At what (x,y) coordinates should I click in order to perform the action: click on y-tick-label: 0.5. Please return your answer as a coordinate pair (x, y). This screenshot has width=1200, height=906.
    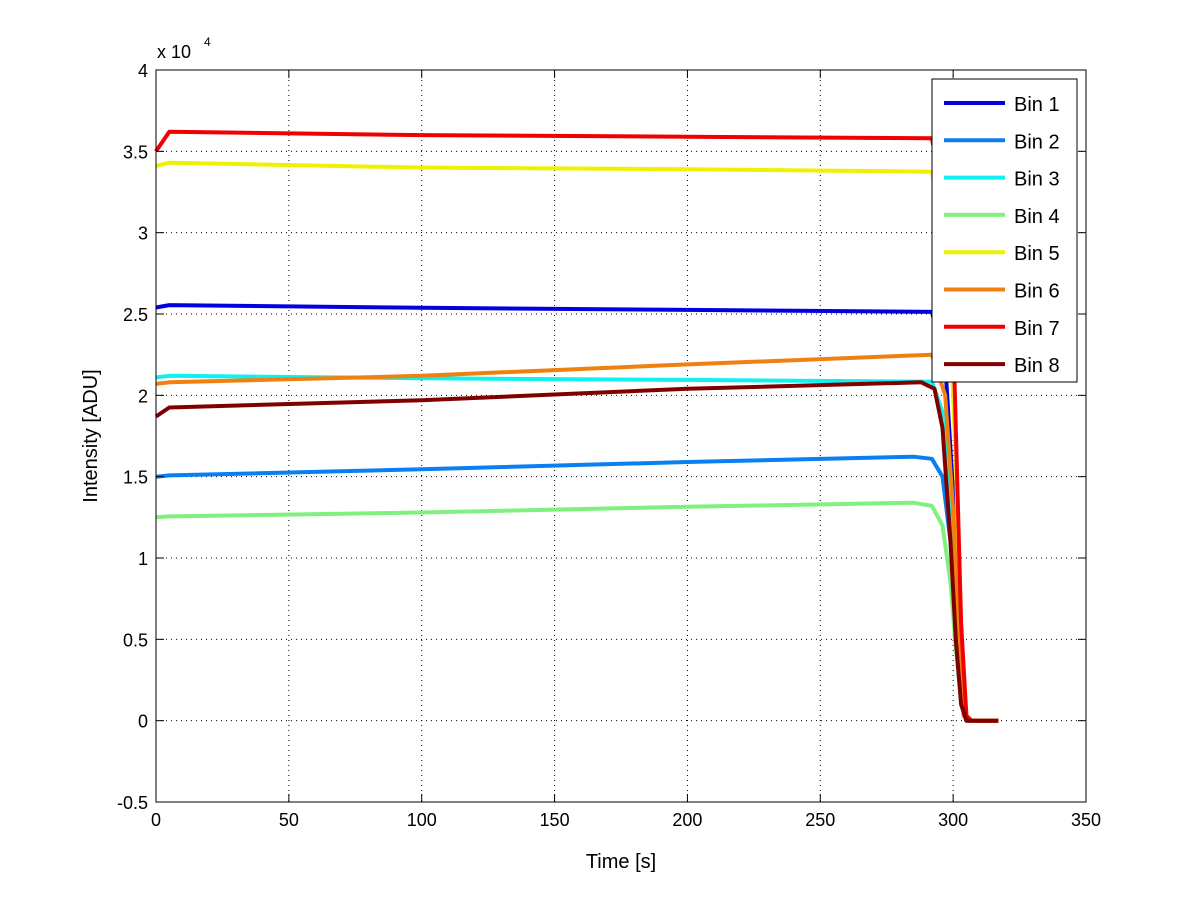
    Looking at the image, I should click on (135, 640).